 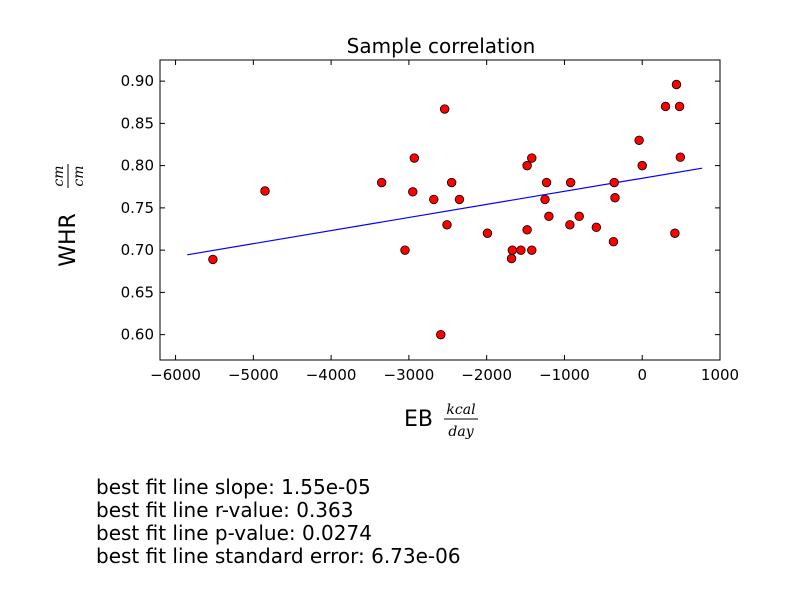 I want to click on x-tick-label: −6000, so click(x=175, y=375).